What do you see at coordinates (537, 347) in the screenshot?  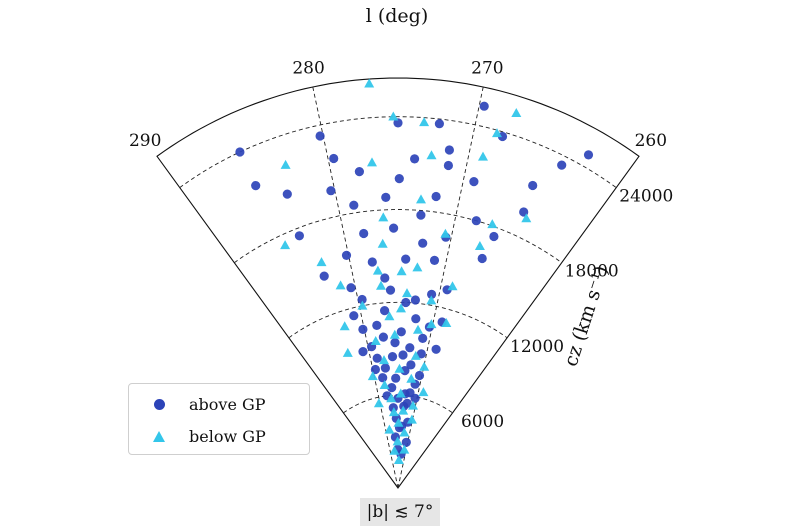 I see `r-tick-12000: 12000` at bounding box center [537, 347].